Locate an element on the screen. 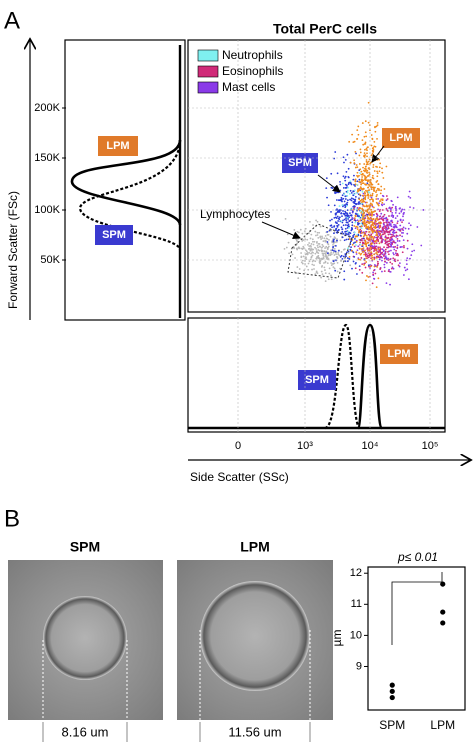 This screenshot has height=751, width=474. legend-label: Eosinophils is located at coordinates (252, 71).